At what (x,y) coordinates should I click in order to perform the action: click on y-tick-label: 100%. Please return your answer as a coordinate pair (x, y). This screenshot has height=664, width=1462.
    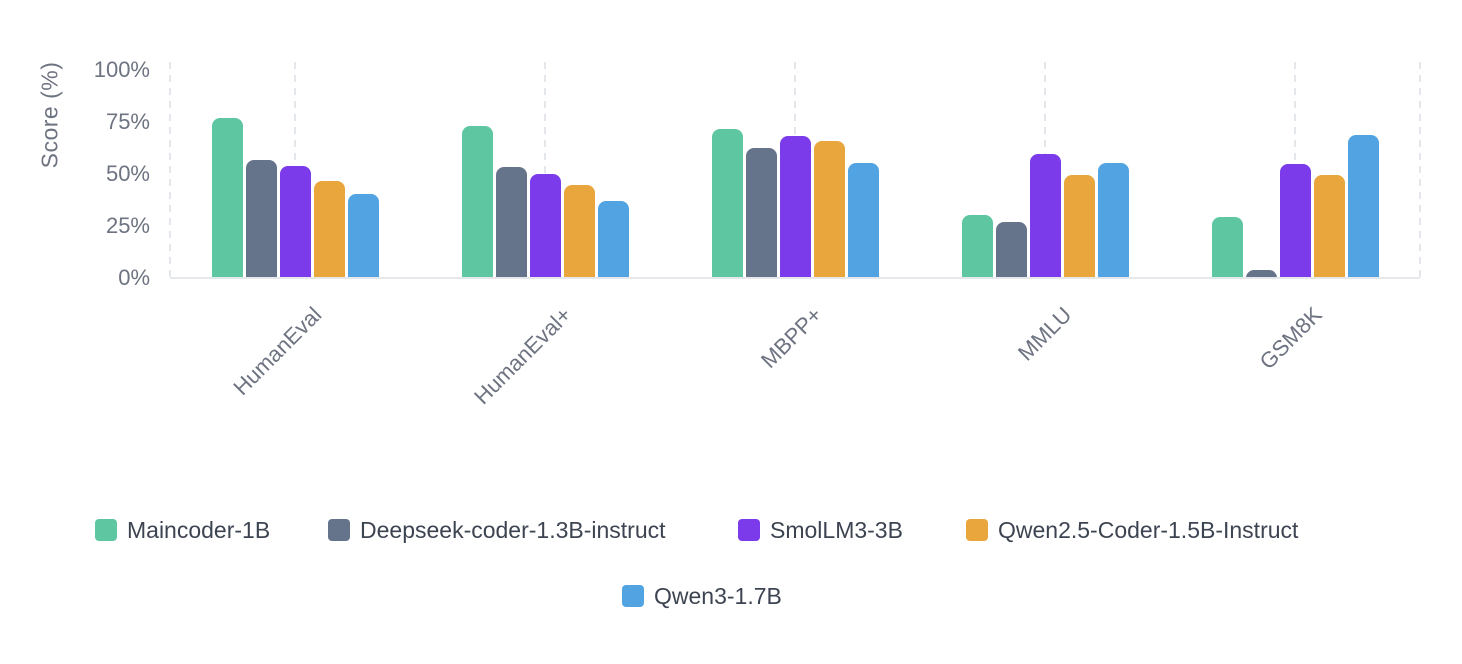
    Looking at the image, I should click on (121, 69).